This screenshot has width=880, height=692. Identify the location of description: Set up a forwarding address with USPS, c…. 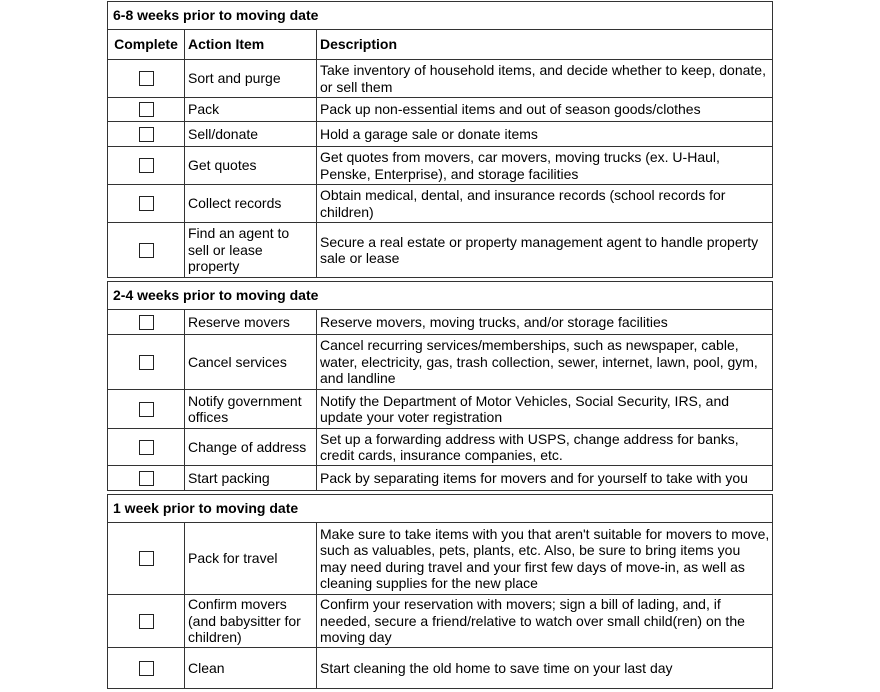
(529, 447).